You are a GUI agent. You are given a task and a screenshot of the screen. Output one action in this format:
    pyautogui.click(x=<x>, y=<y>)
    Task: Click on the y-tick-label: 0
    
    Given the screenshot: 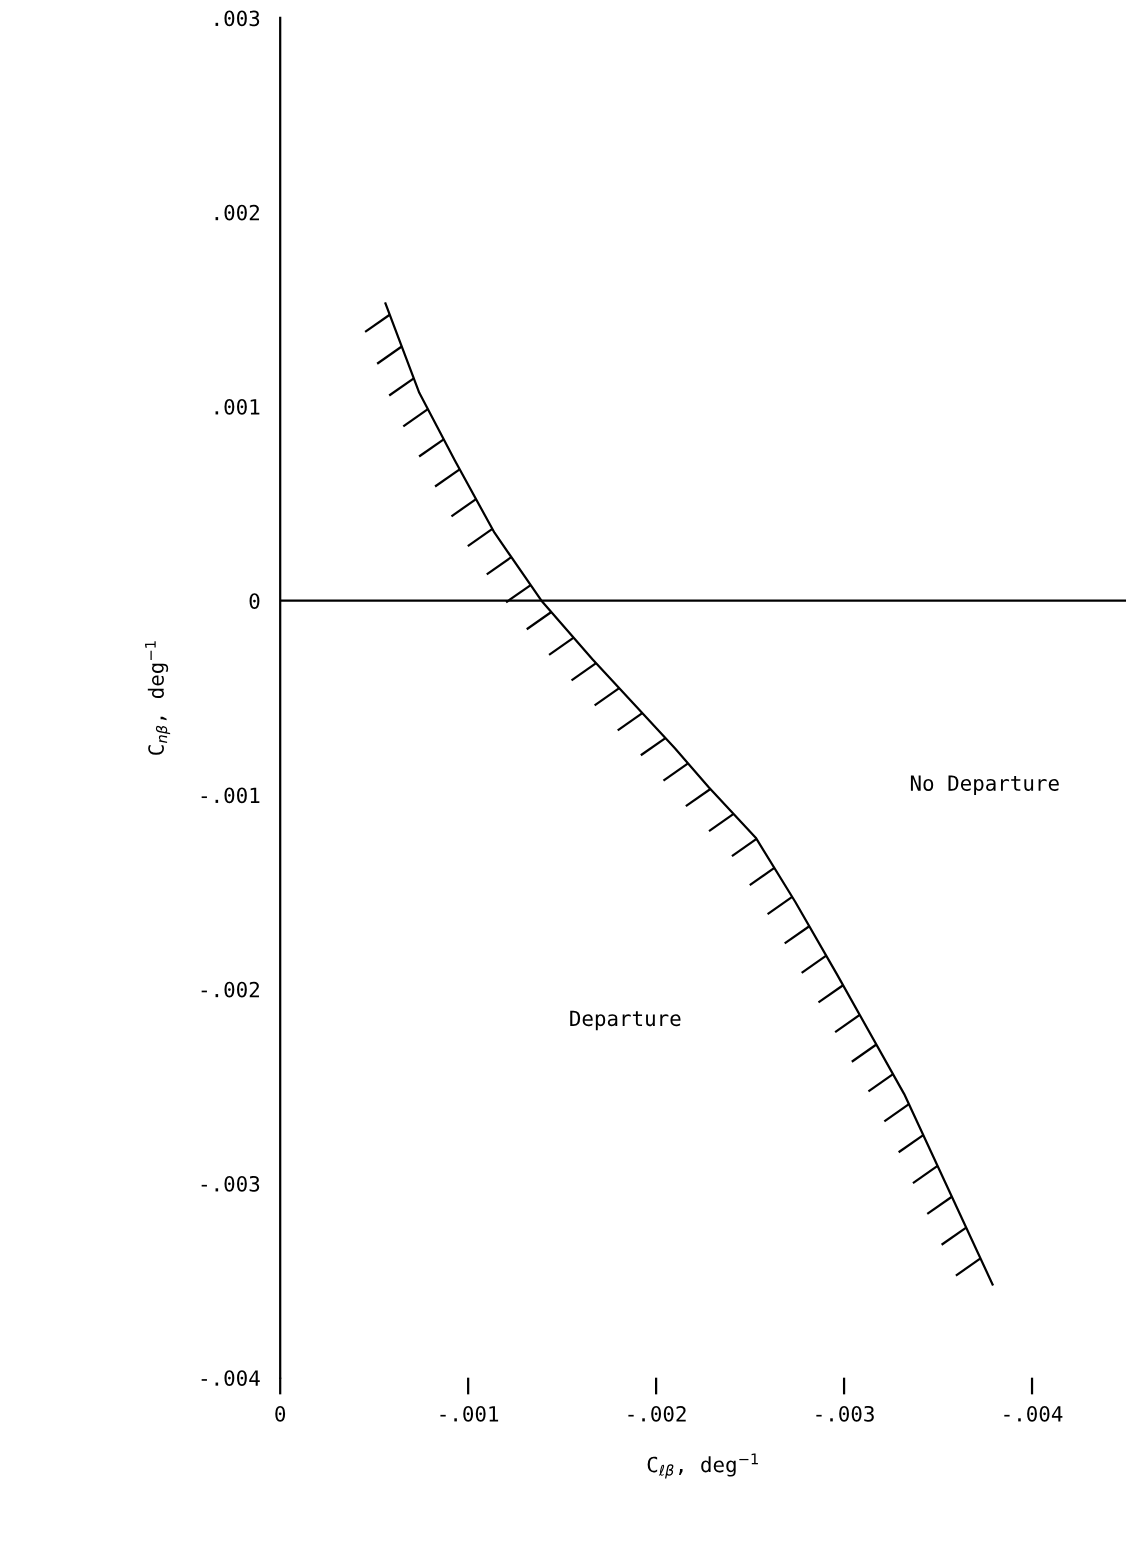 What is the action you would take?
    pyautogui.click(x=254, y=601)
    